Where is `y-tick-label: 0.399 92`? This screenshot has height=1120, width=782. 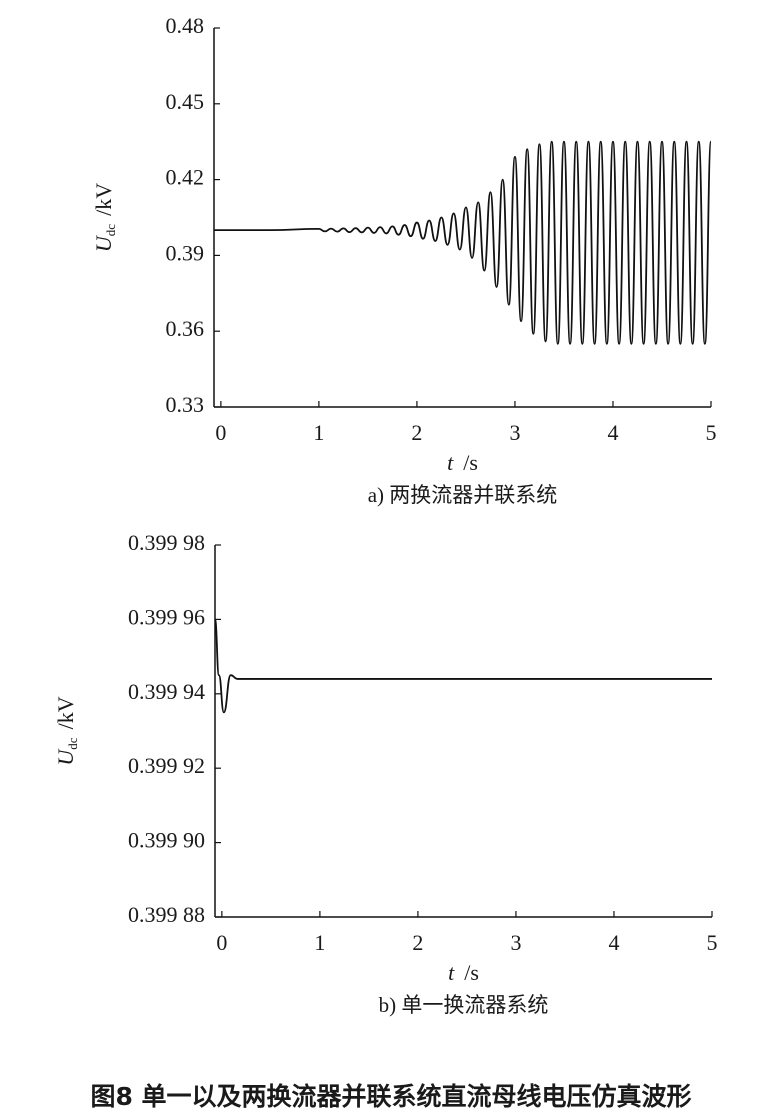 y-tick-label: 0.399 92 is located at coordinates (166, 765).